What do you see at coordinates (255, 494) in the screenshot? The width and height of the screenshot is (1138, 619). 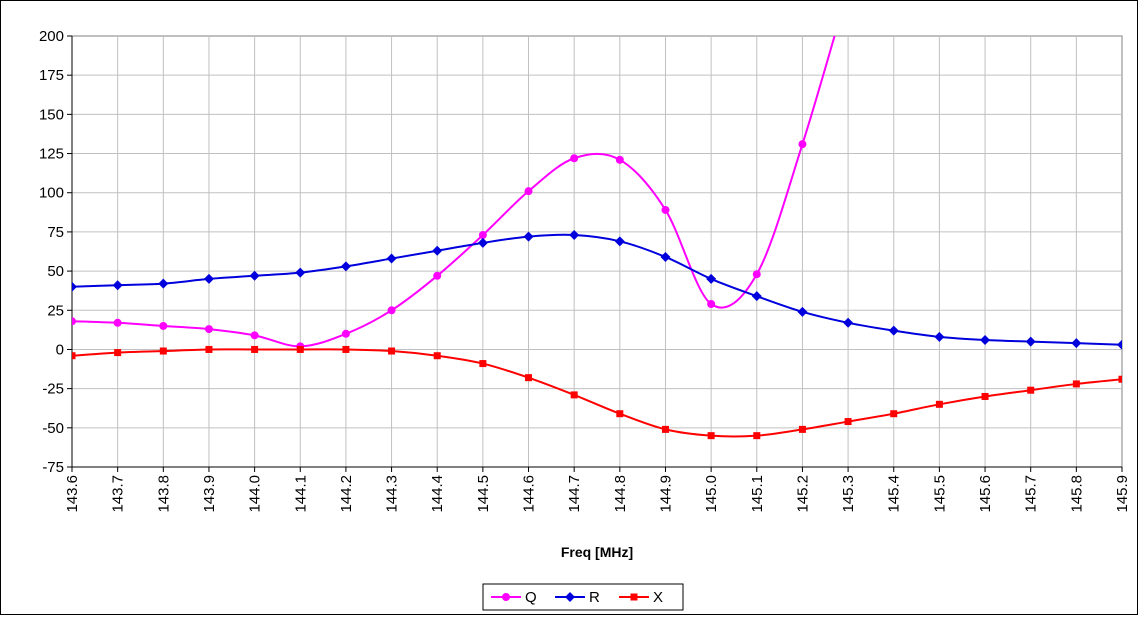 I see `x-tick-label: 144.0` at bounding box center [255, 494].